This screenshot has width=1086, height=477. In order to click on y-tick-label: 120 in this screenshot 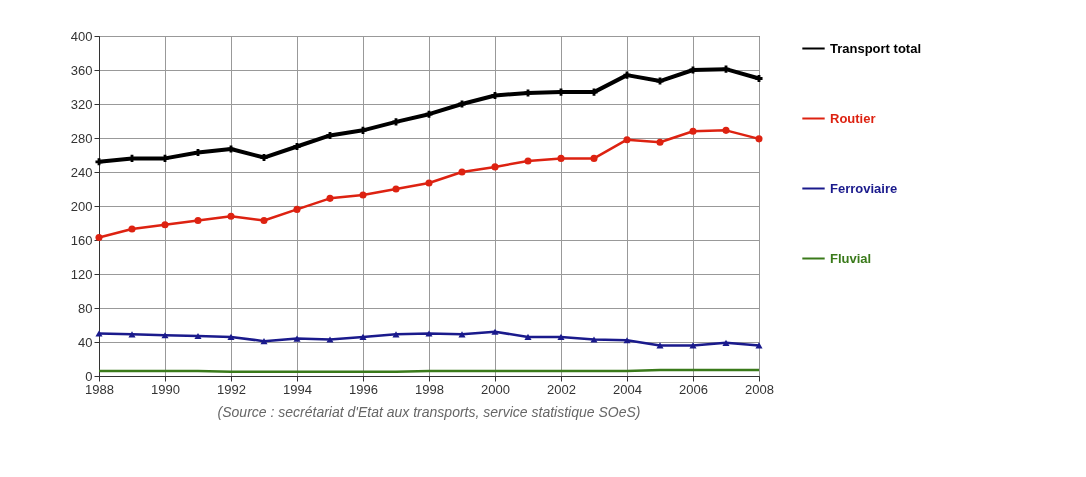, I will do `click(81, 274)`.